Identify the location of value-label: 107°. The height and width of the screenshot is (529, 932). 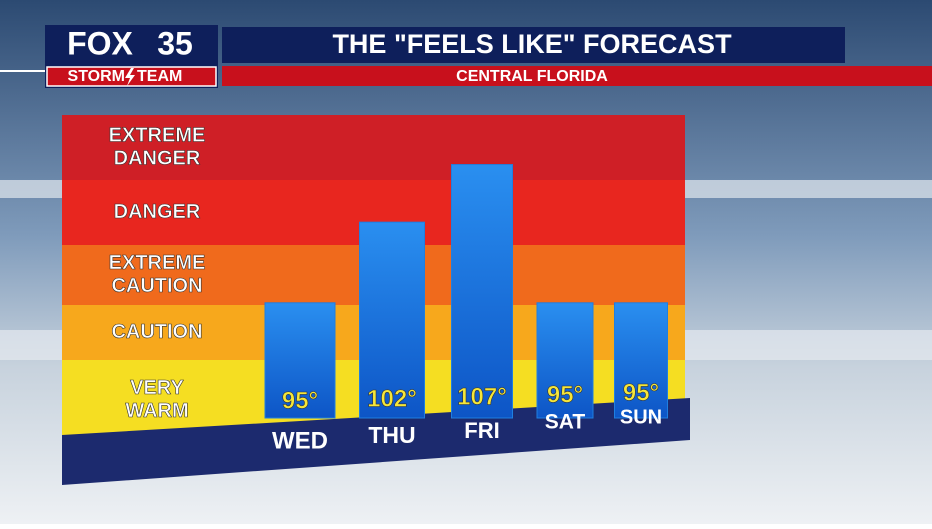
(482, 396).